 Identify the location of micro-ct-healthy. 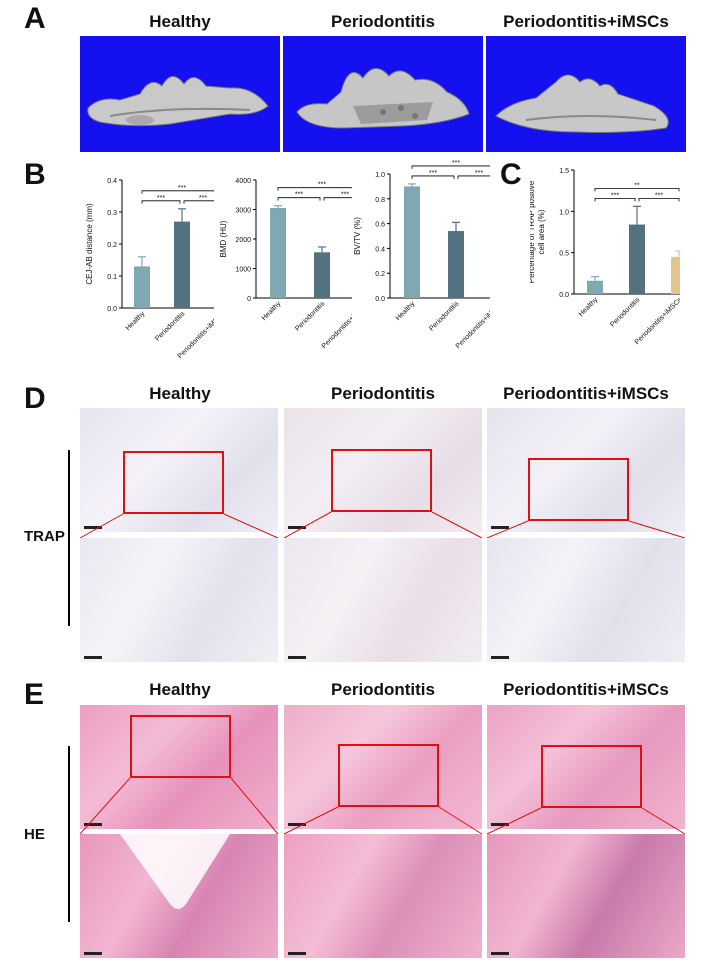
(180, 94).